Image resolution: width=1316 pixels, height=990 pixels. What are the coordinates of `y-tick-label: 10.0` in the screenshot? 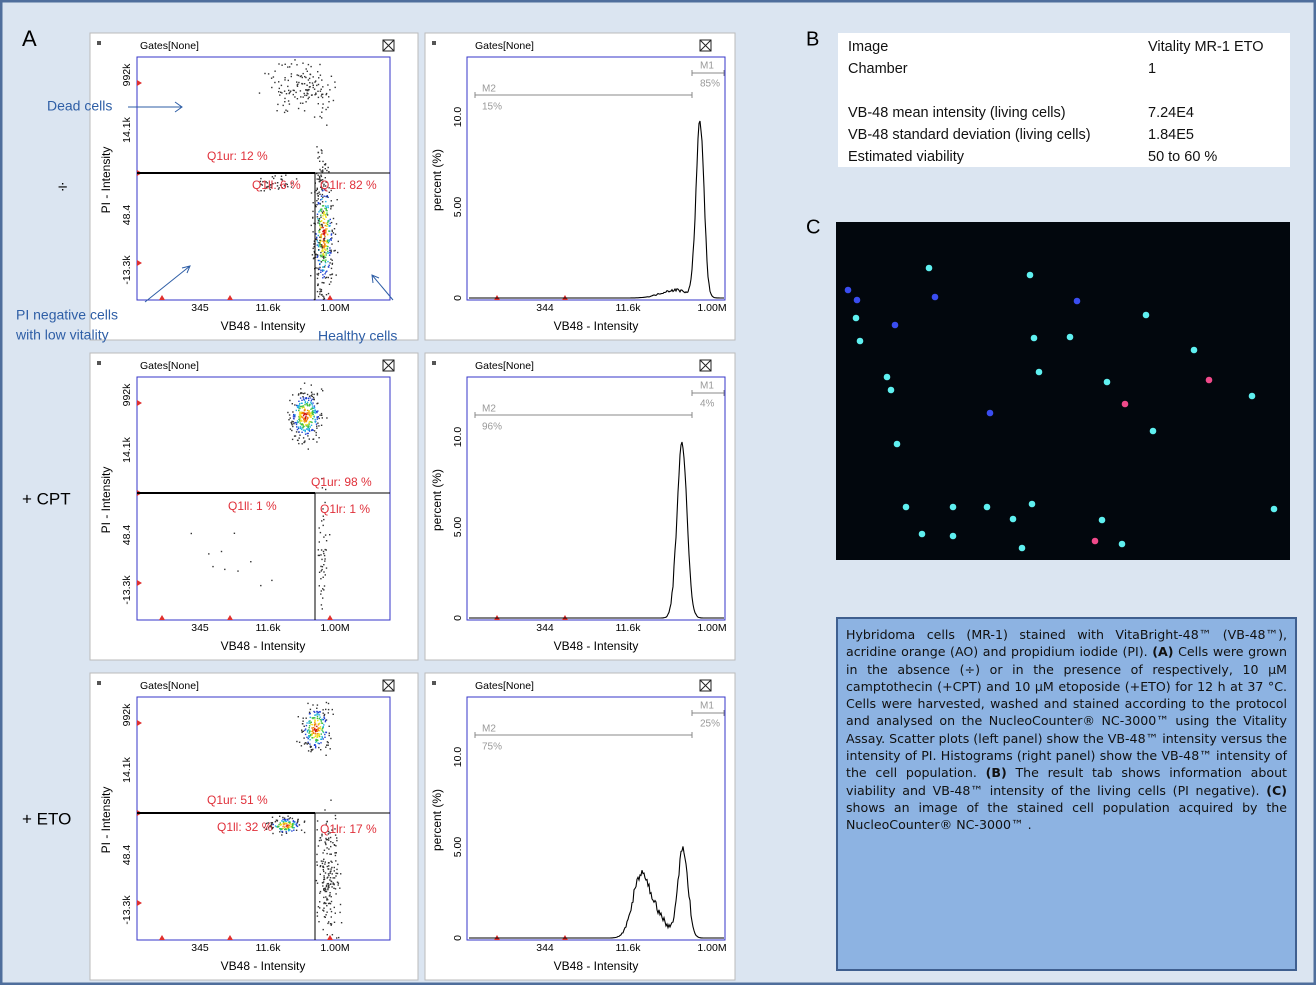 It's located at (458, 117).